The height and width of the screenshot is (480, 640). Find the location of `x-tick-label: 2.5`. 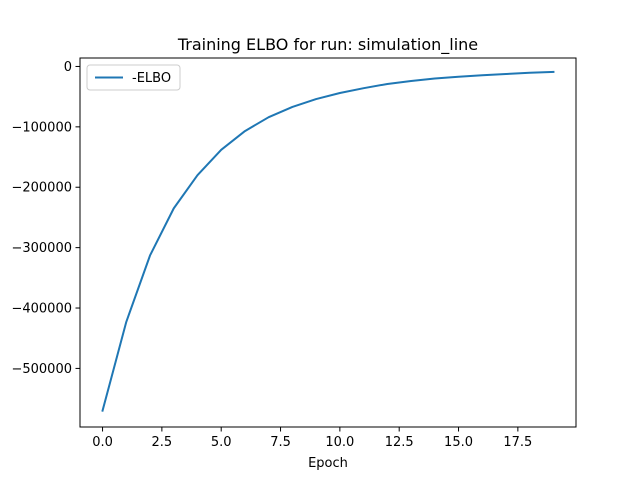

x-tick-label: 2.5 is located at coordinates (162, 442).